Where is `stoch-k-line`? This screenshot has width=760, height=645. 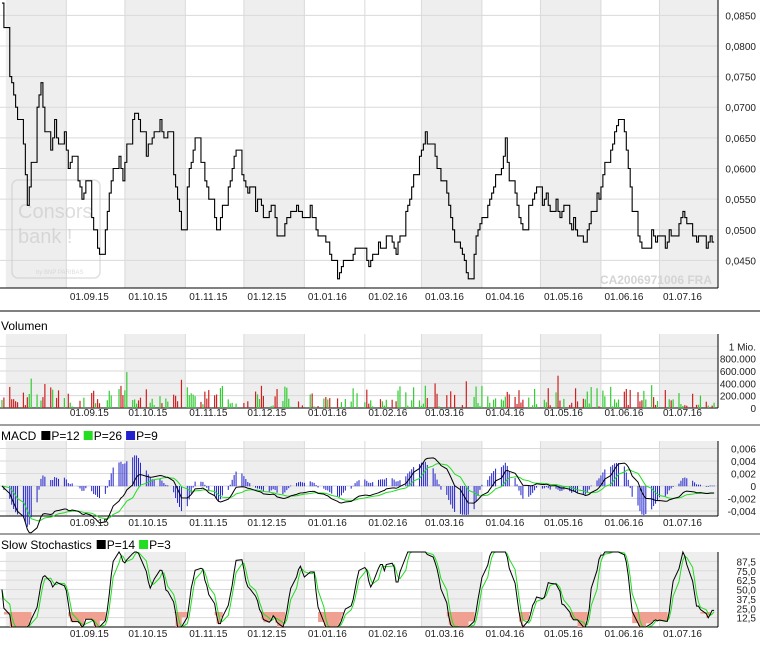
stoch-k-line is located at coordinates (358, 589).